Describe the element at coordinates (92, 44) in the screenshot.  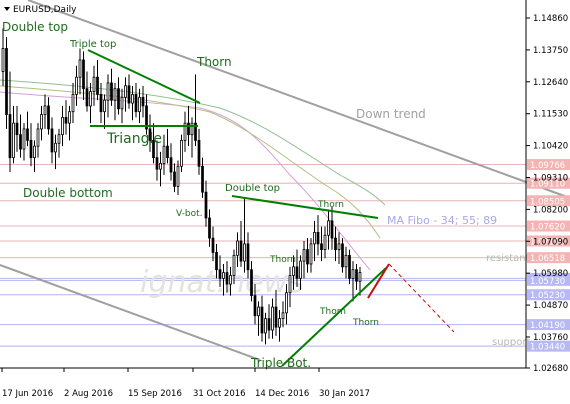
I see `annotation-triple-top: Triple top` at that location.